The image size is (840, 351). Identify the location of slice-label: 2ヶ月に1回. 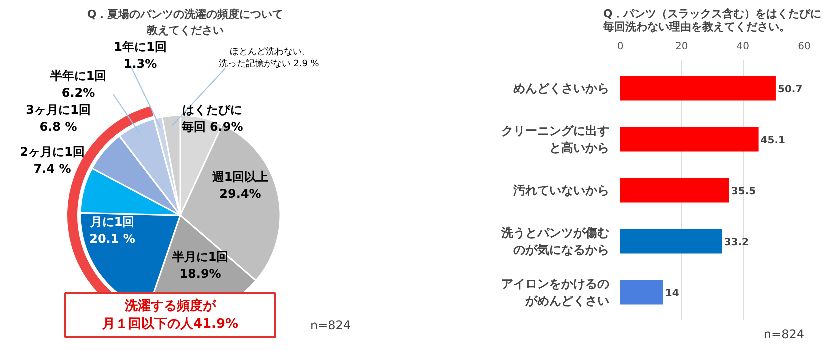
(52, 152).